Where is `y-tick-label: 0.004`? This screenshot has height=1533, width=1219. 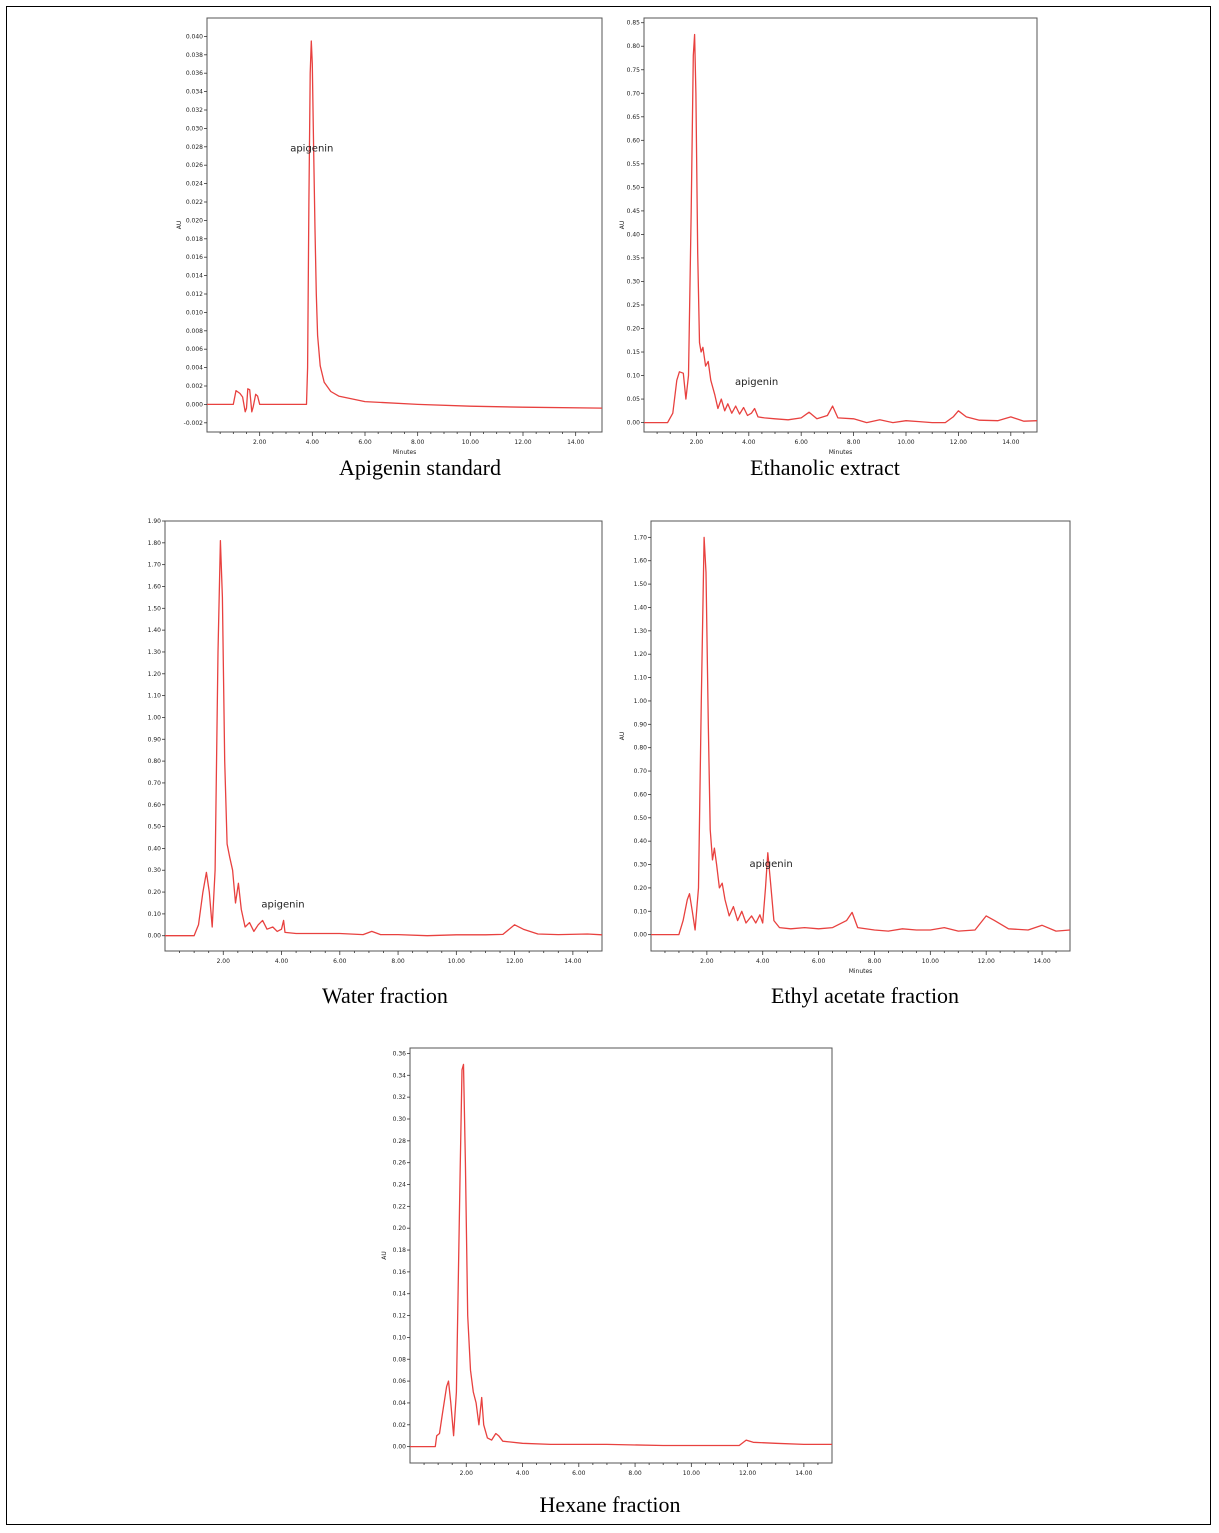
y-tick-label: 0.004 is located at coordinates (194, 368).